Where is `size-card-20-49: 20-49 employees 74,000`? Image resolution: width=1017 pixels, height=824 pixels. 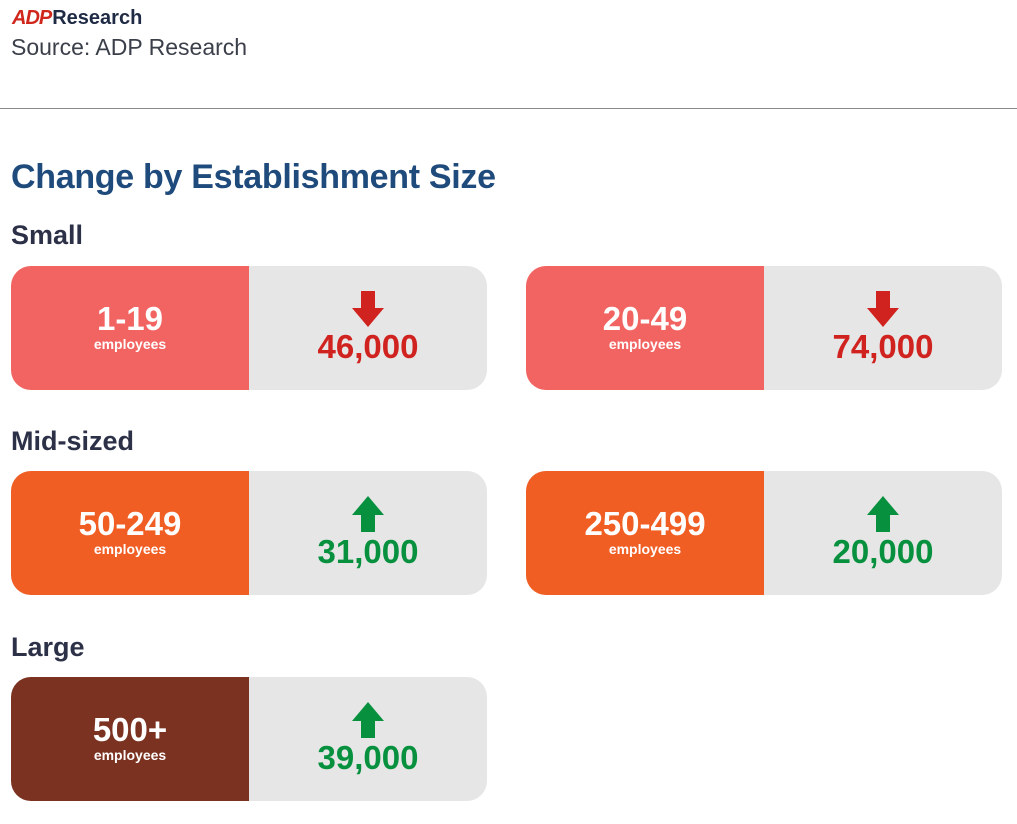 size-card-20-49: 20-49 employees 74,000 is located at coordinates (764, 328).